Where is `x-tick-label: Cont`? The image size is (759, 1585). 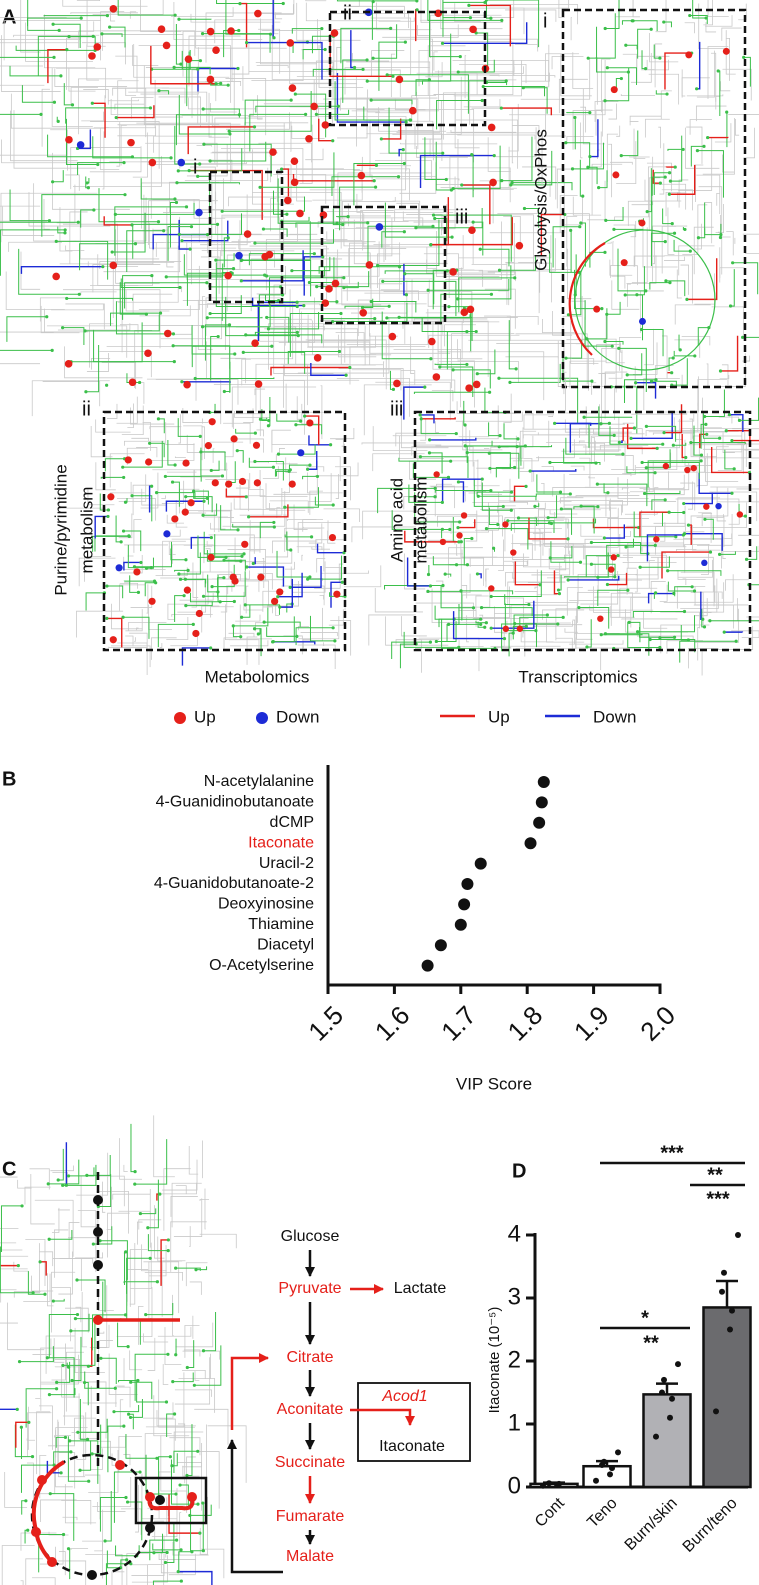
x-tick-label: Cont is located at coordinates (550, 1512).